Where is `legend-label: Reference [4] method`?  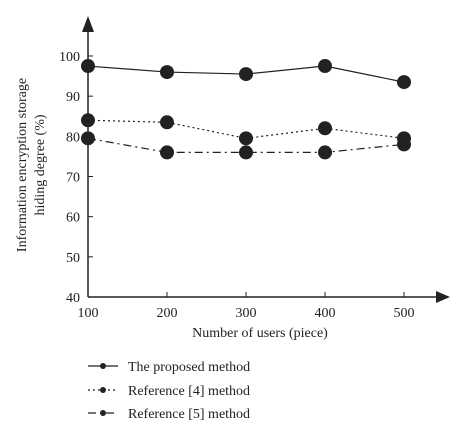
legend-label: Reference [4] method is located at coordinates (189, 391).